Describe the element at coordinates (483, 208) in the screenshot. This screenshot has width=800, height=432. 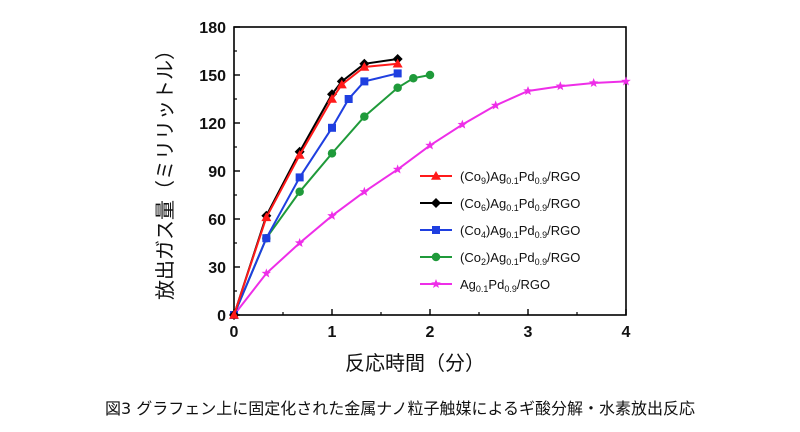
I see `legend-subscript: 6` at that location.